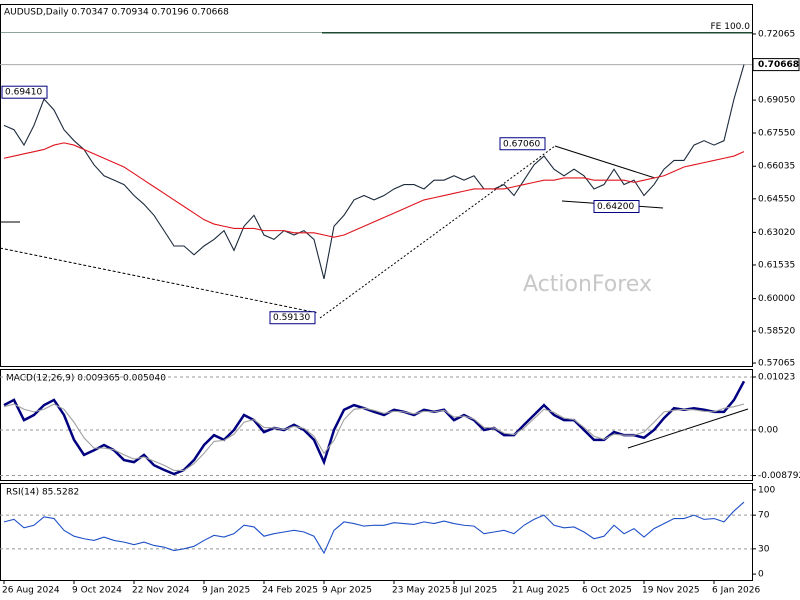 The width and height of the screenshot is (800, 600). I want to click on x-tick-label: 6 Jan 2026, so click(736, 591).